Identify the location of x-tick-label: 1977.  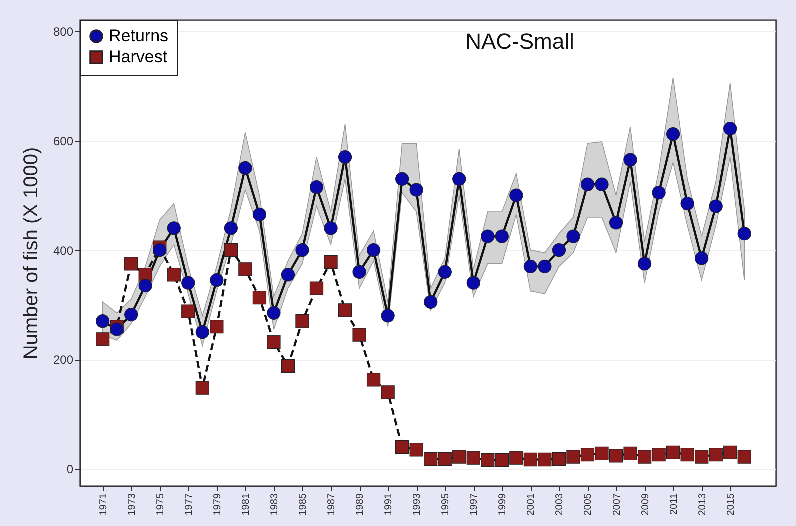
(189, 504).